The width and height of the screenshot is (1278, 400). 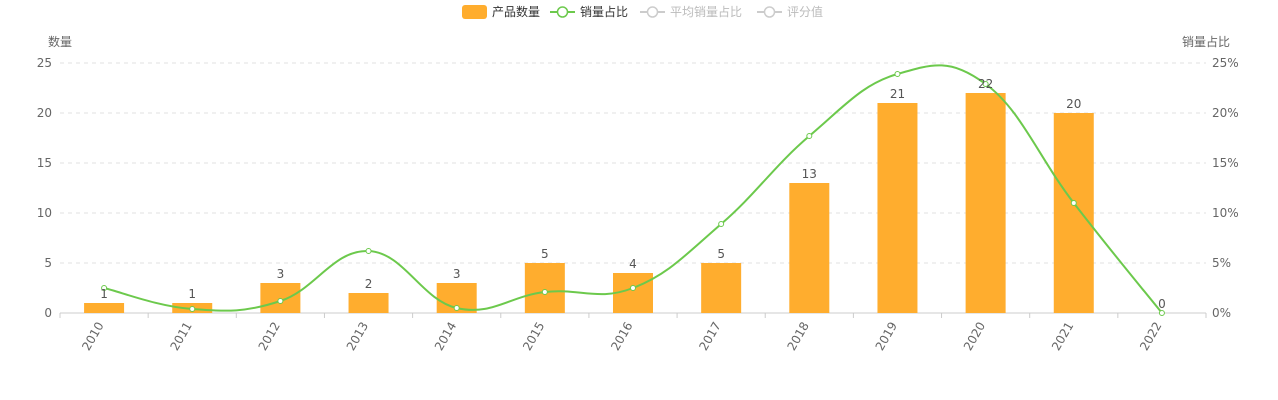 What do you see at coordinates (44, 163) in the screenshot?
I see `y-left-tick-label: 15` at bounding box center [44, 163].